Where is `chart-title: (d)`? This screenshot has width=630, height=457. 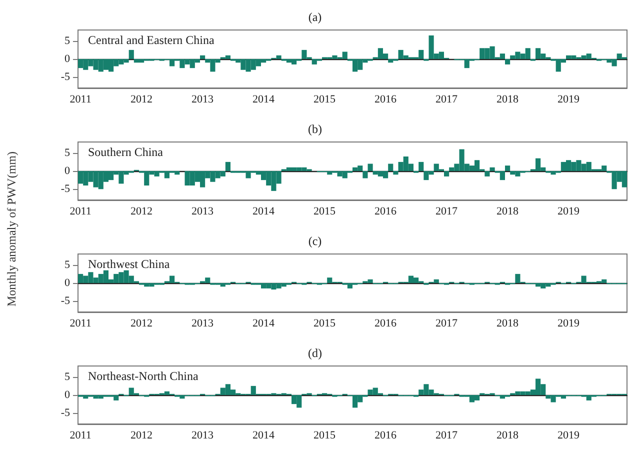 chart-title: (d) is located at coordinates (315, 353).